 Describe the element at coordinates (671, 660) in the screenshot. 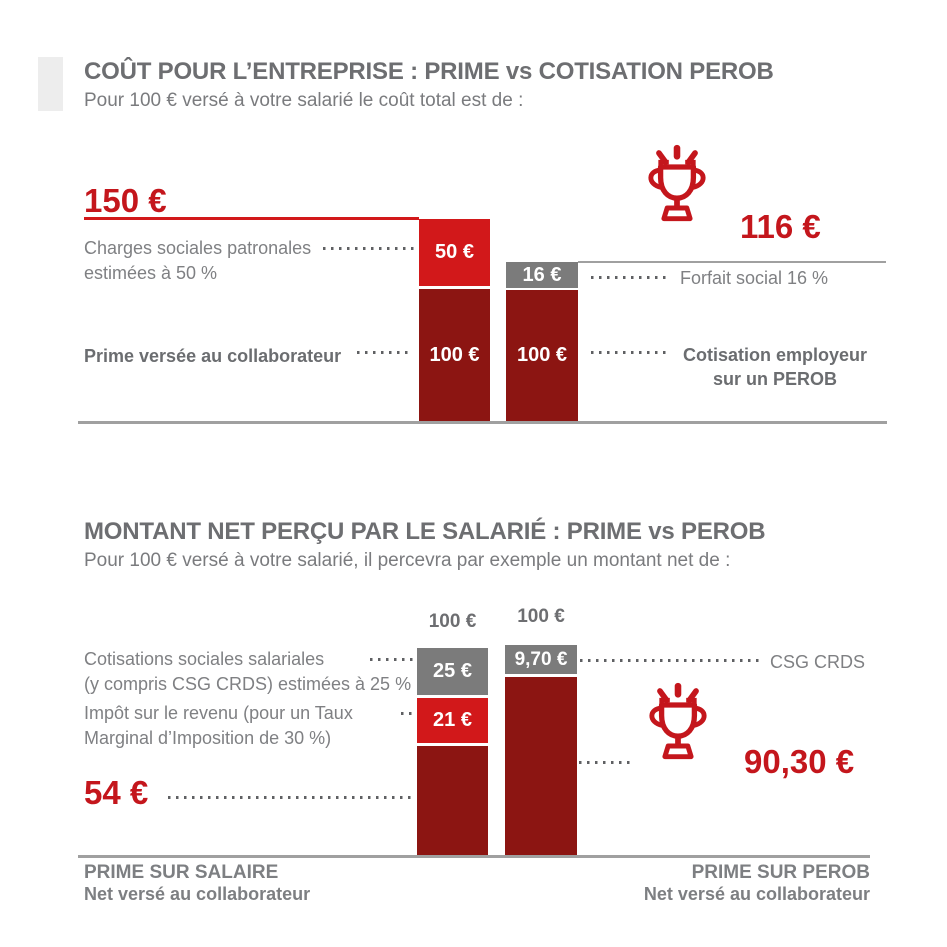

I see `dotted-leader-csg` at that location.